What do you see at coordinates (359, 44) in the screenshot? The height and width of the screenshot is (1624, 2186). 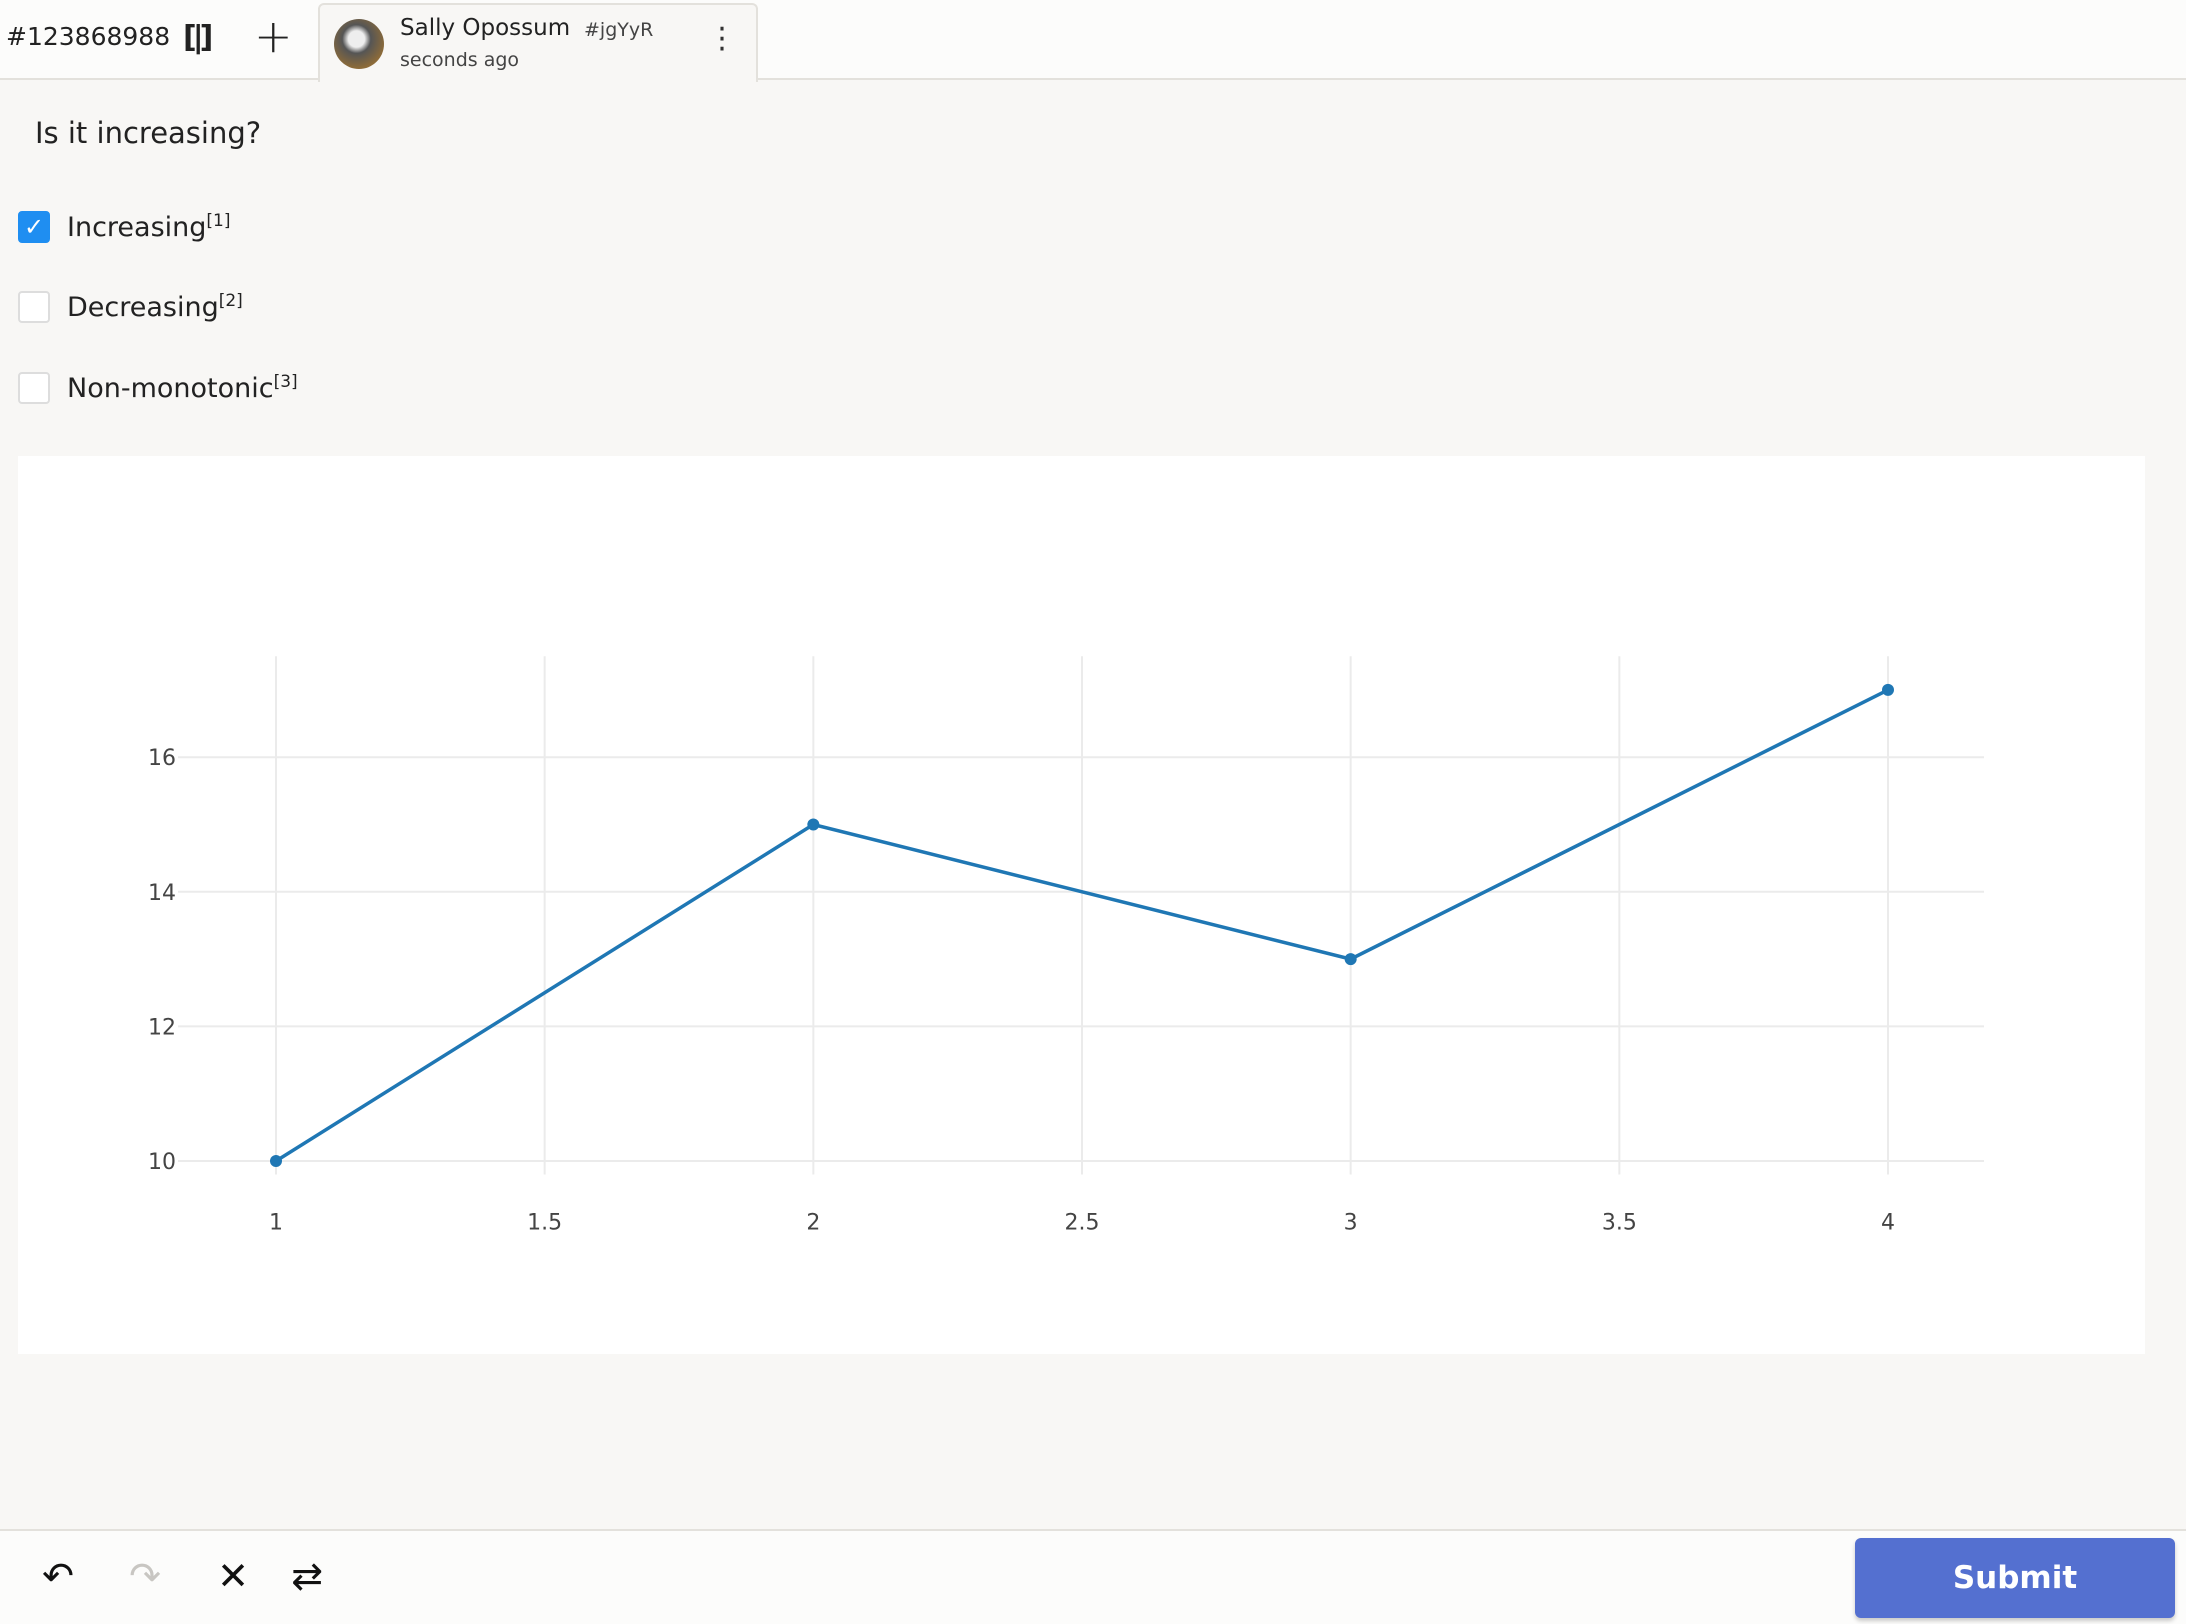 I see `avatar` at bounding box center [359, 44].